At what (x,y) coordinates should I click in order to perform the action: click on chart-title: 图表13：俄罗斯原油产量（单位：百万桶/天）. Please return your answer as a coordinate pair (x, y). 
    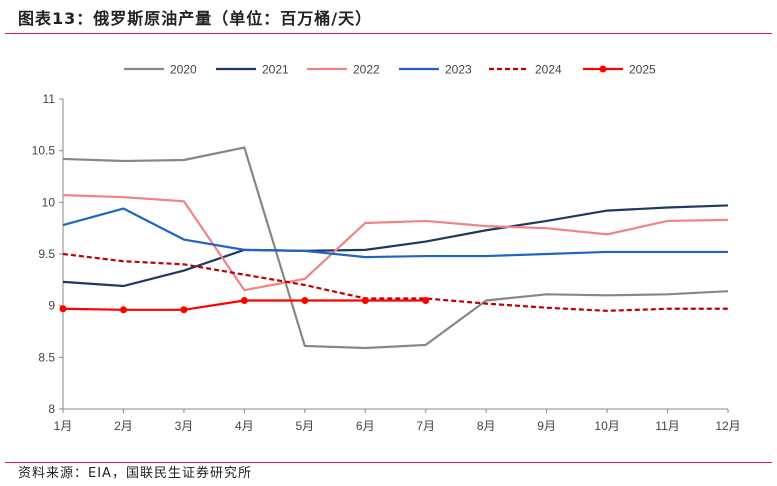
    Looking at the image, I should click on (195, 18).